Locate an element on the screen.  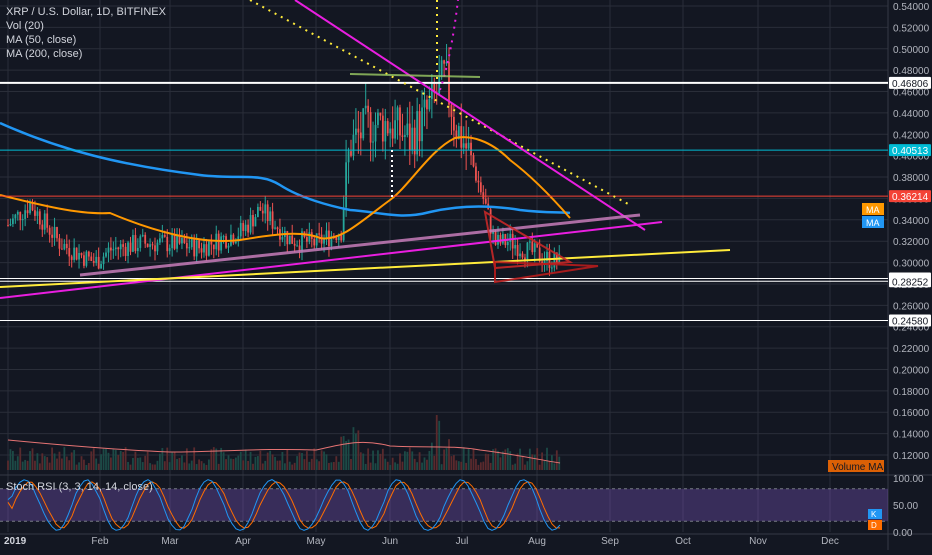
triangle-pattern-lower is located at coordinates (546, 272).